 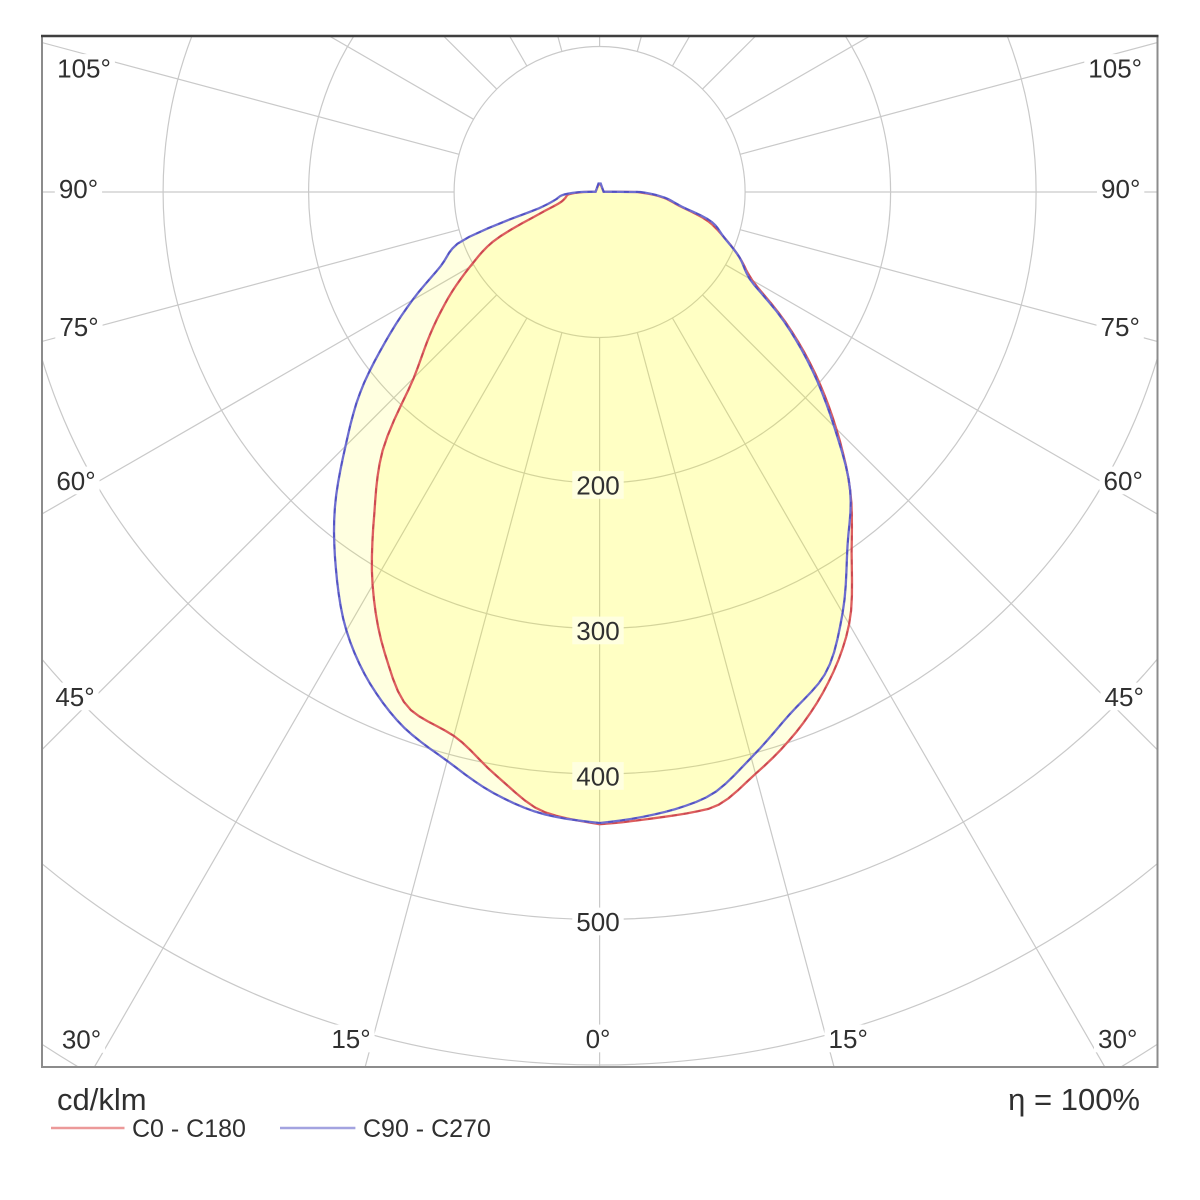 I want to click on svg-text: C90 - C270, so click(x=427, y=1129).